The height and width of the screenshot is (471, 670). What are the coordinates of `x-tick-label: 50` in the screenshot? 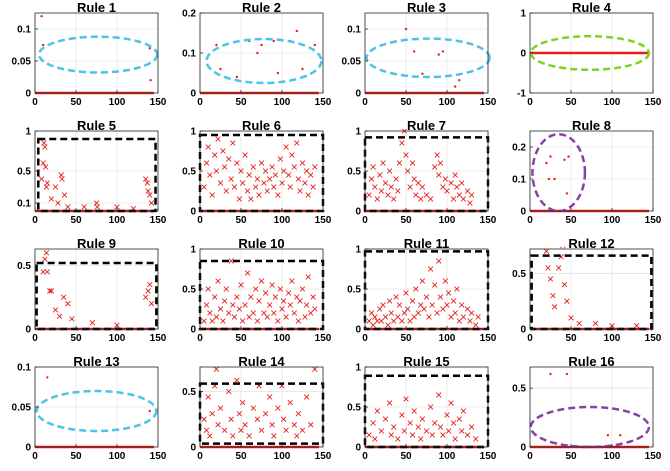 It's located at (571, 102).